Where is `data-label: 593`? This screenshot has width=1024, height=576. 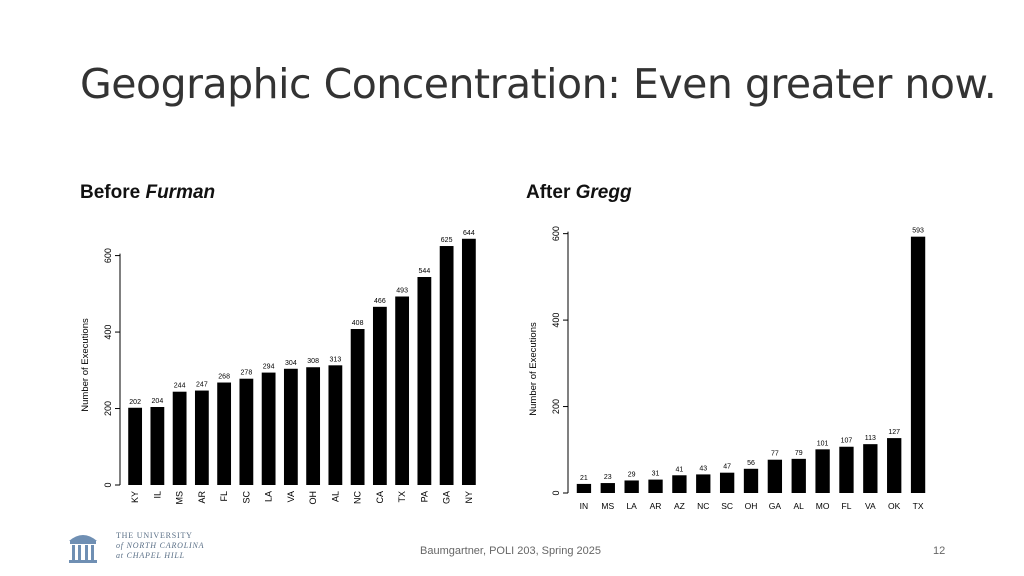 data-label: 593 is located at coordinates (918, 231).